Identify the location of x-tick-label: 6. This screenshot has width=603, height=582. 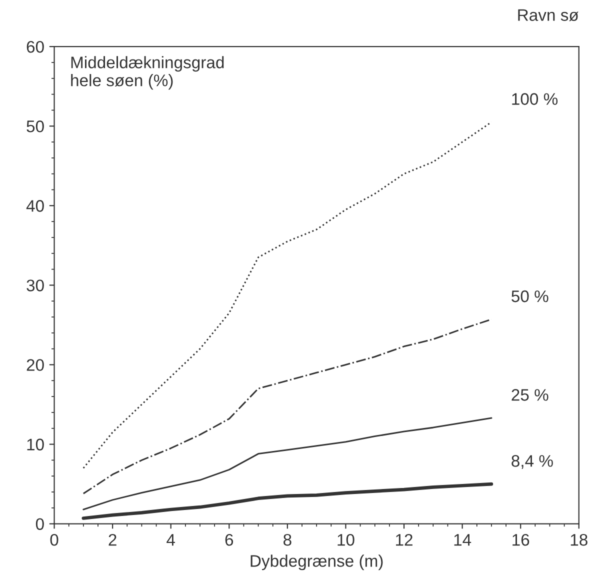
(229, 540).